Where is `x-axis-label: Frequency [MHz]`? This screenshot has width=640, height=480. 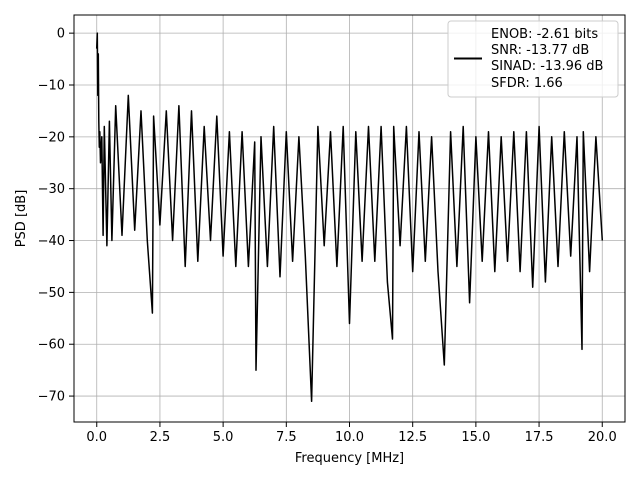
x-axis-label: Frequency [MHz] is located at coordinates (349, 458).